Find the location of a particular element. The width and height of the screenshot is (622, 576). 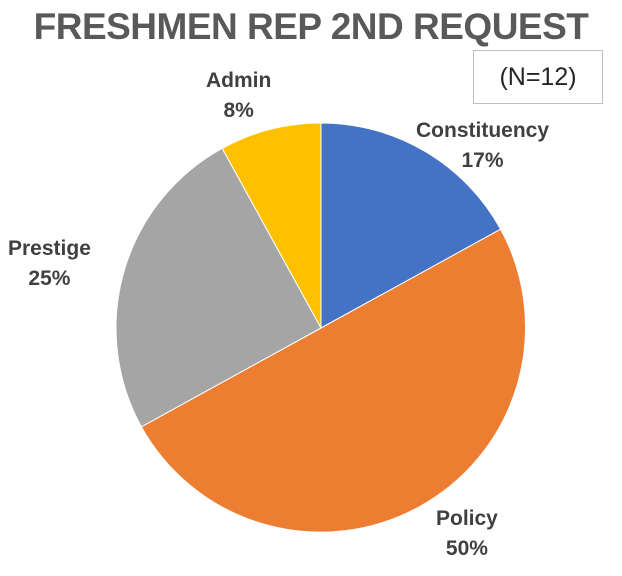

label-prestige: Prestige 25% is located at coordinates (49, 264).